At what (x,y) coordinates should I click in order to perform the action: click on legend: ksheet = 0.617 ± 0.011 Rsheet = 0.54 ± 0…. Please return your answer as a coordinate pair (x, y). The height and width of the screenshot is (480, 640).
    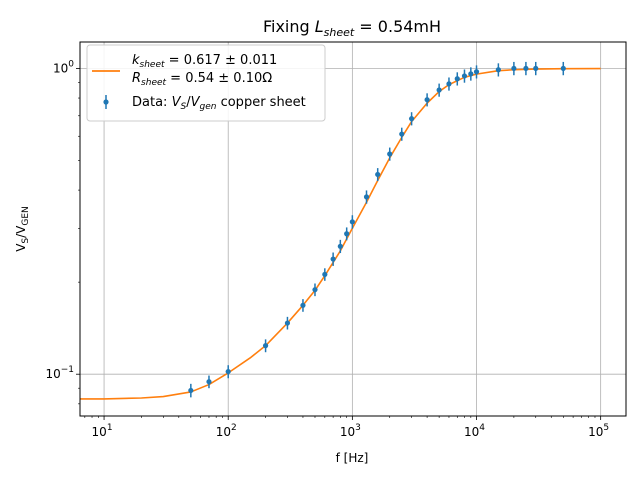
    Looking at the image, I should click on (206, 83).